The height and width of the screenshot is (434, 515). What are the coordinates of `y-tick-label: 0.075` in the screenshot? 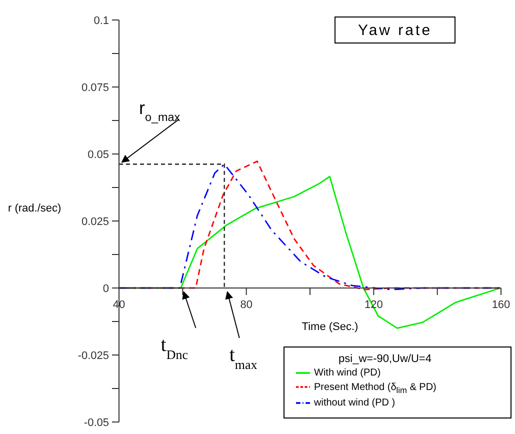 It's located at (95, 88).